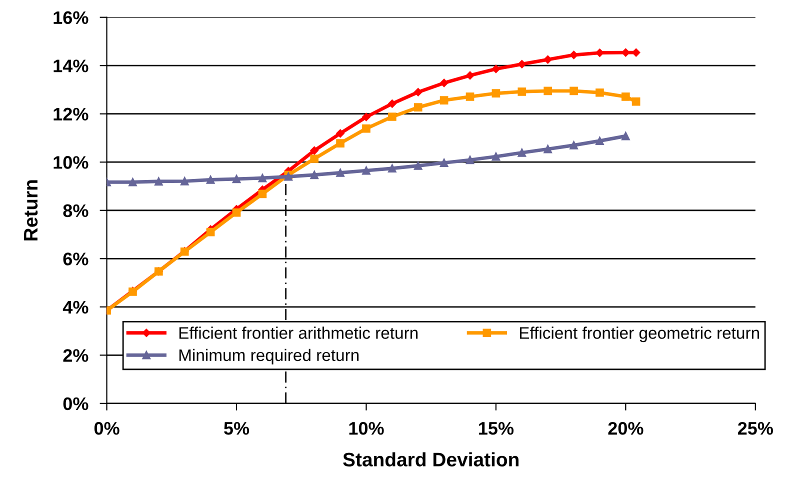 The image size is (791, 495). Describe the element at coordinates (430, 459) in the screenshot. I see `x-axis-title: Standard Deviation` at that location.